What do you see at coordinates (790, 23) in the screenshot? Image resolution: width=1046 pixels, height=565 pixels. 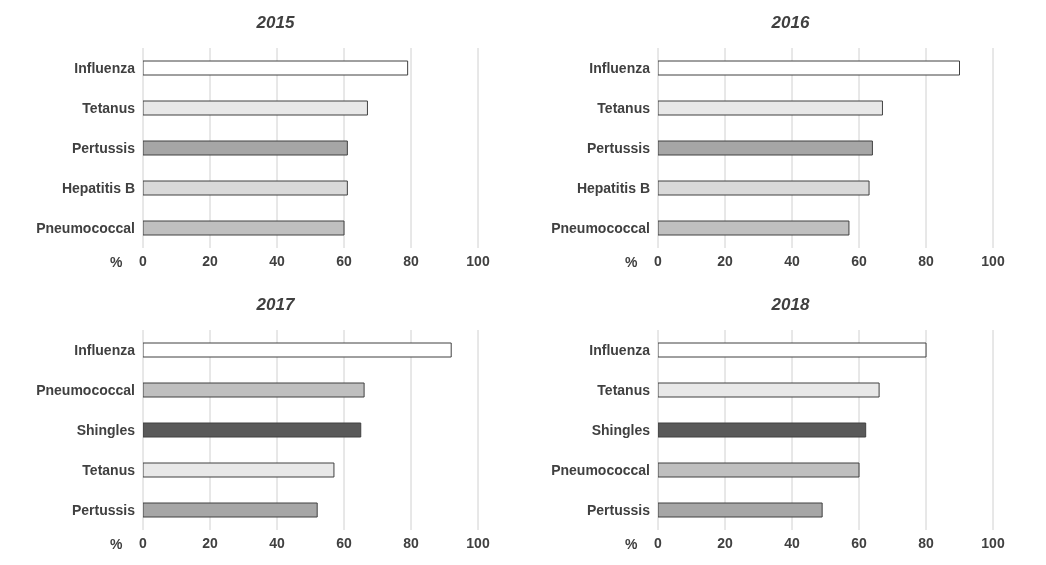 I see `chart-title: 2016` at bounding box center [790, 23].